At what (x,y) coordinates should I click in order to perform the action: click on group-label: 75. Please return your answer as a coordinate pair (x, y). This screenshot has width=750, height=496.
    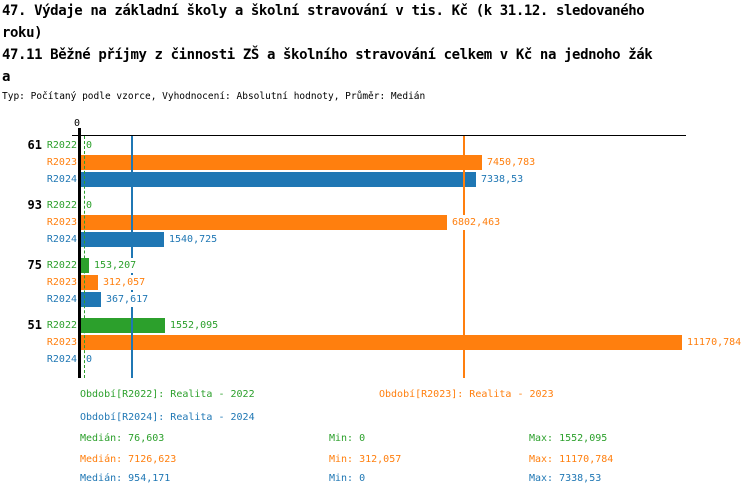
    Looking at the image, I should click on (34, 265).